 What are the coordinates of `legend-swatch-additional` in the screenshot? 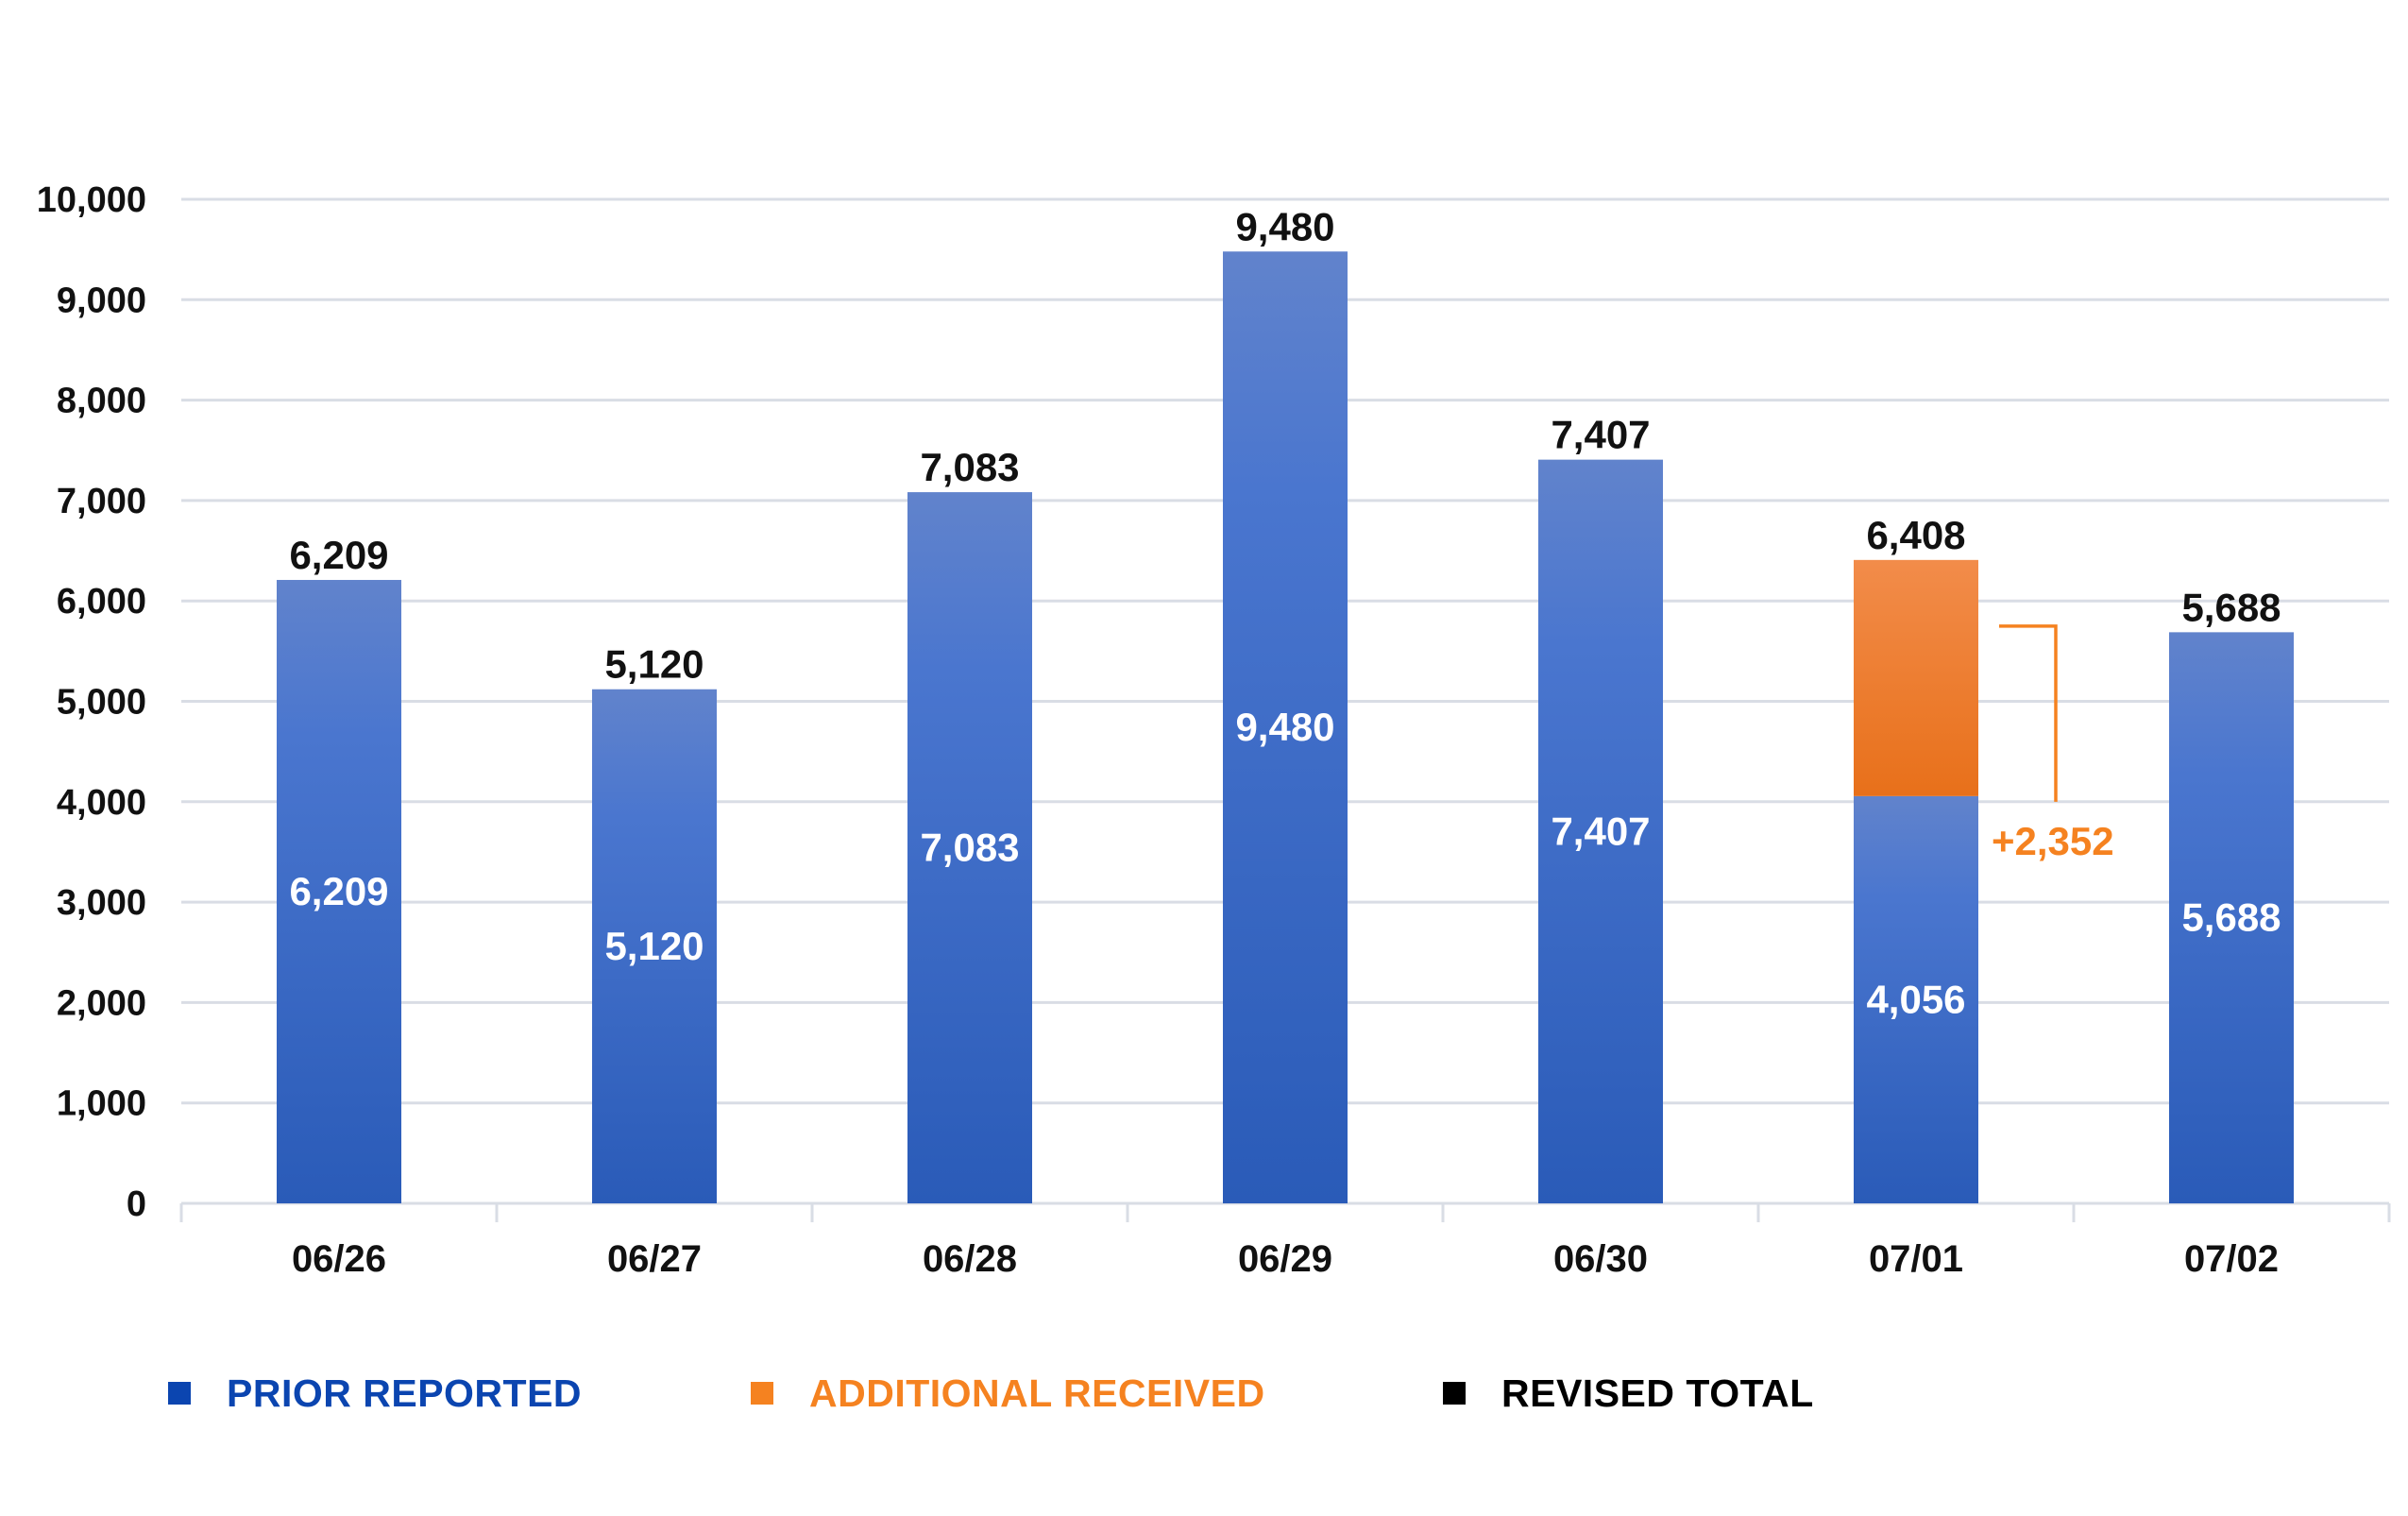 It's located at (762, 1393).